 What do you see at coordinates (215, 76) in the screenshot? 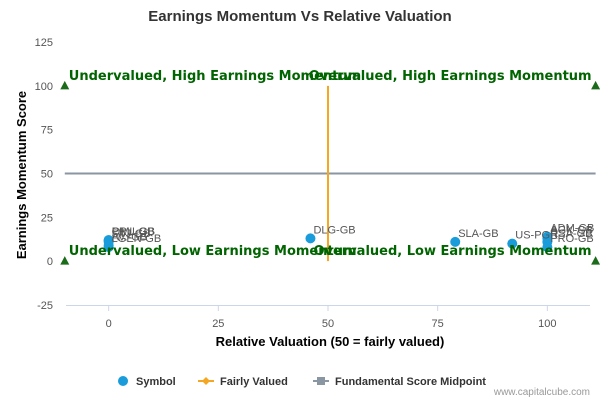
I see `quadrant-label: Undervalued, High Earnings Momentum` at bounding box center [215, 76].